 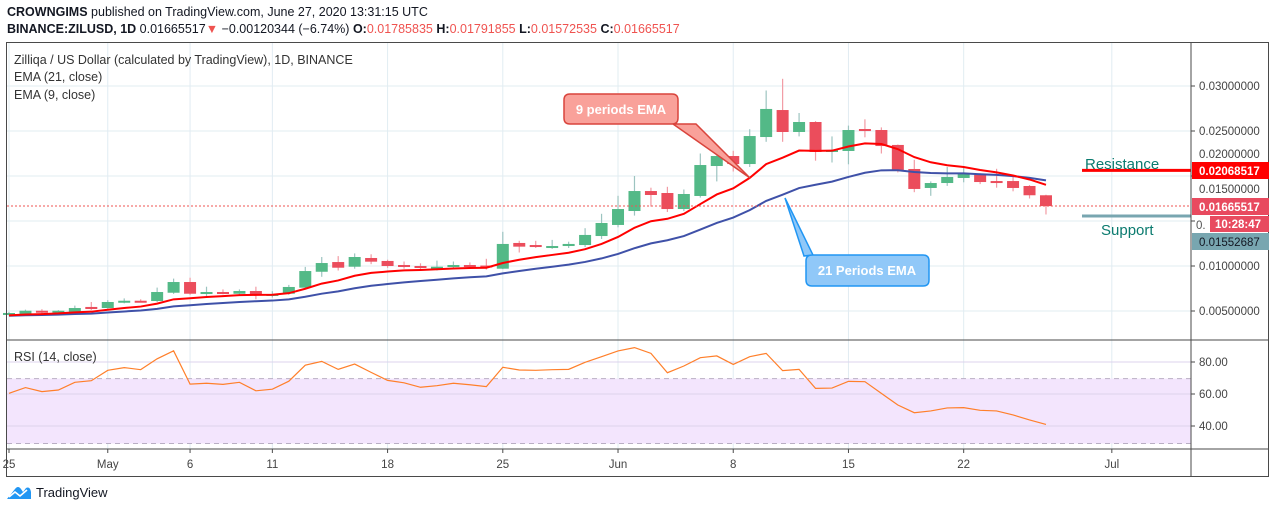 What do you see at coordinates (1127, 230) in the screenshot?
I see `support-label: Support` at bounding box center [1127, 230].